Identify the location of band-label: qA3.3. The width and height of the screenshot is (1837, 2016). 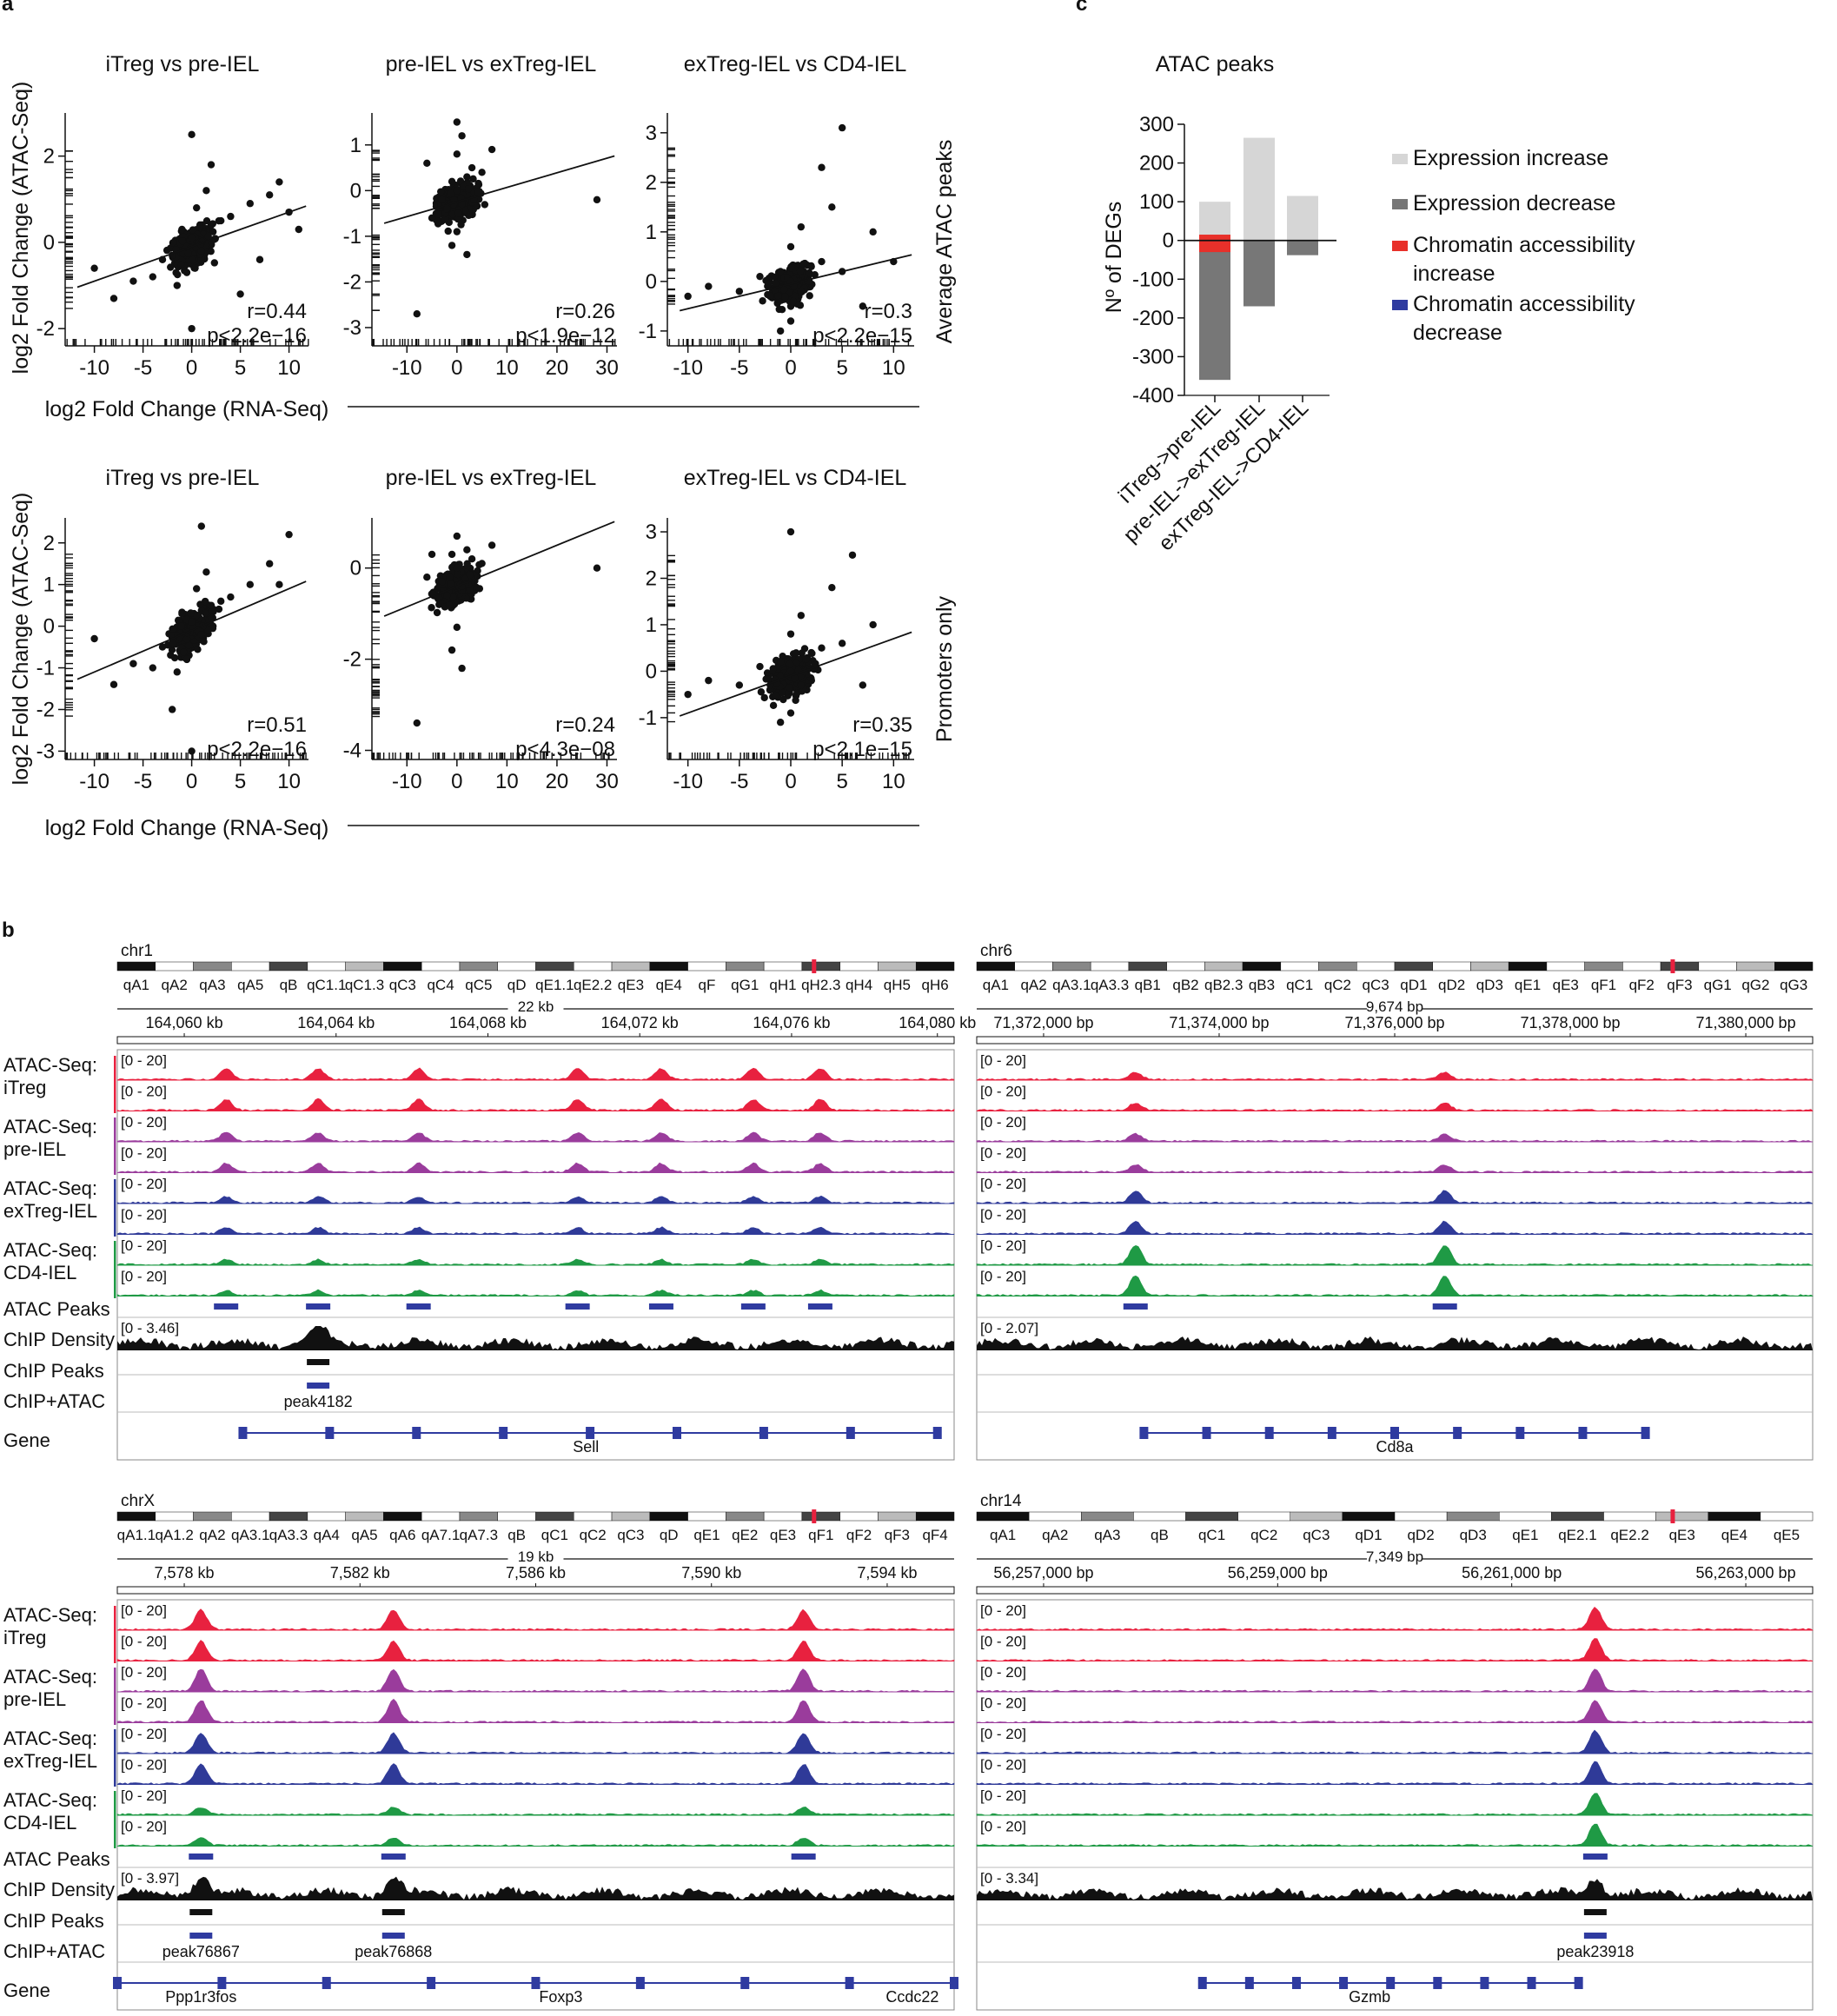
(288, 1535).